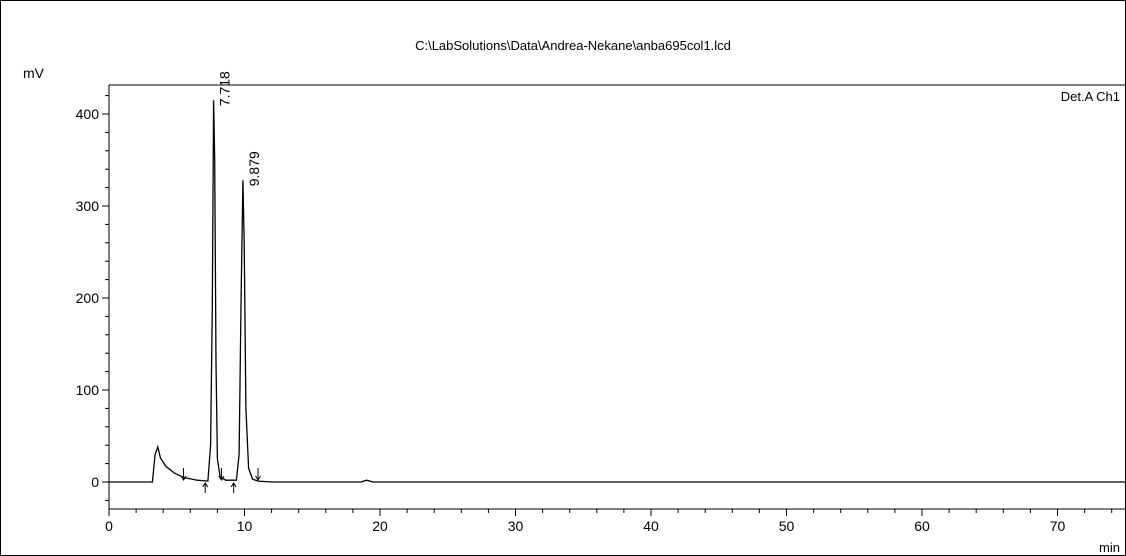  I want to click on y-tick-label: 0, so click(95, 482).